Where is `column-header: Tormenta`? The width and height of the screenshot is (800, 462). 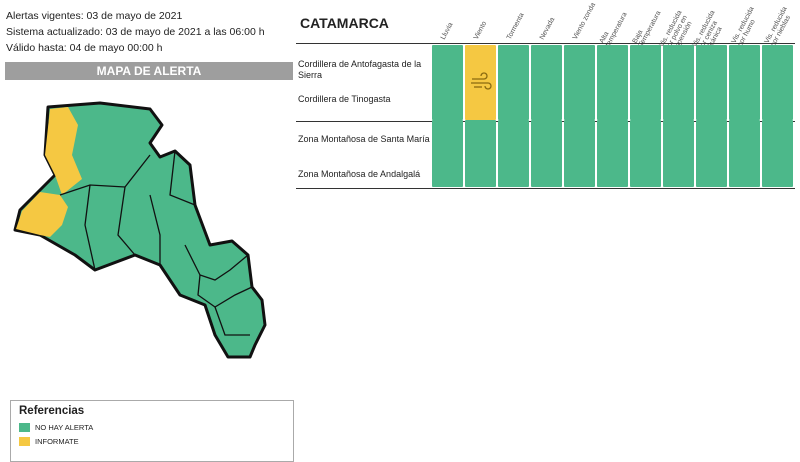
column-header: Tormenta is located at coordinates (515, 26).